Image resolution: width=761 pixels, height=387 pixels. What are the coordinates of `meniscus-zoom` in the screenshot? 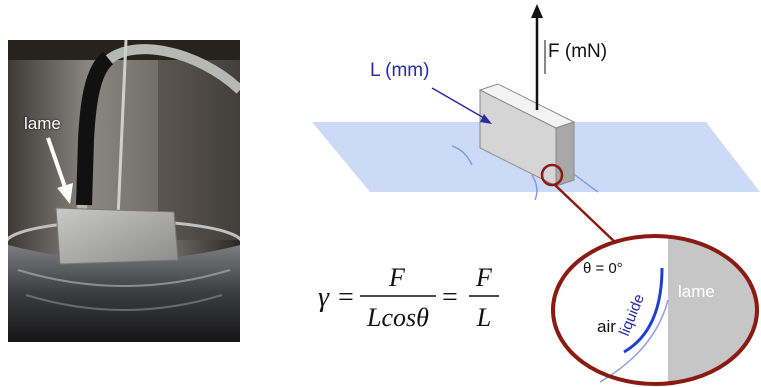 It's located at (643, 310).